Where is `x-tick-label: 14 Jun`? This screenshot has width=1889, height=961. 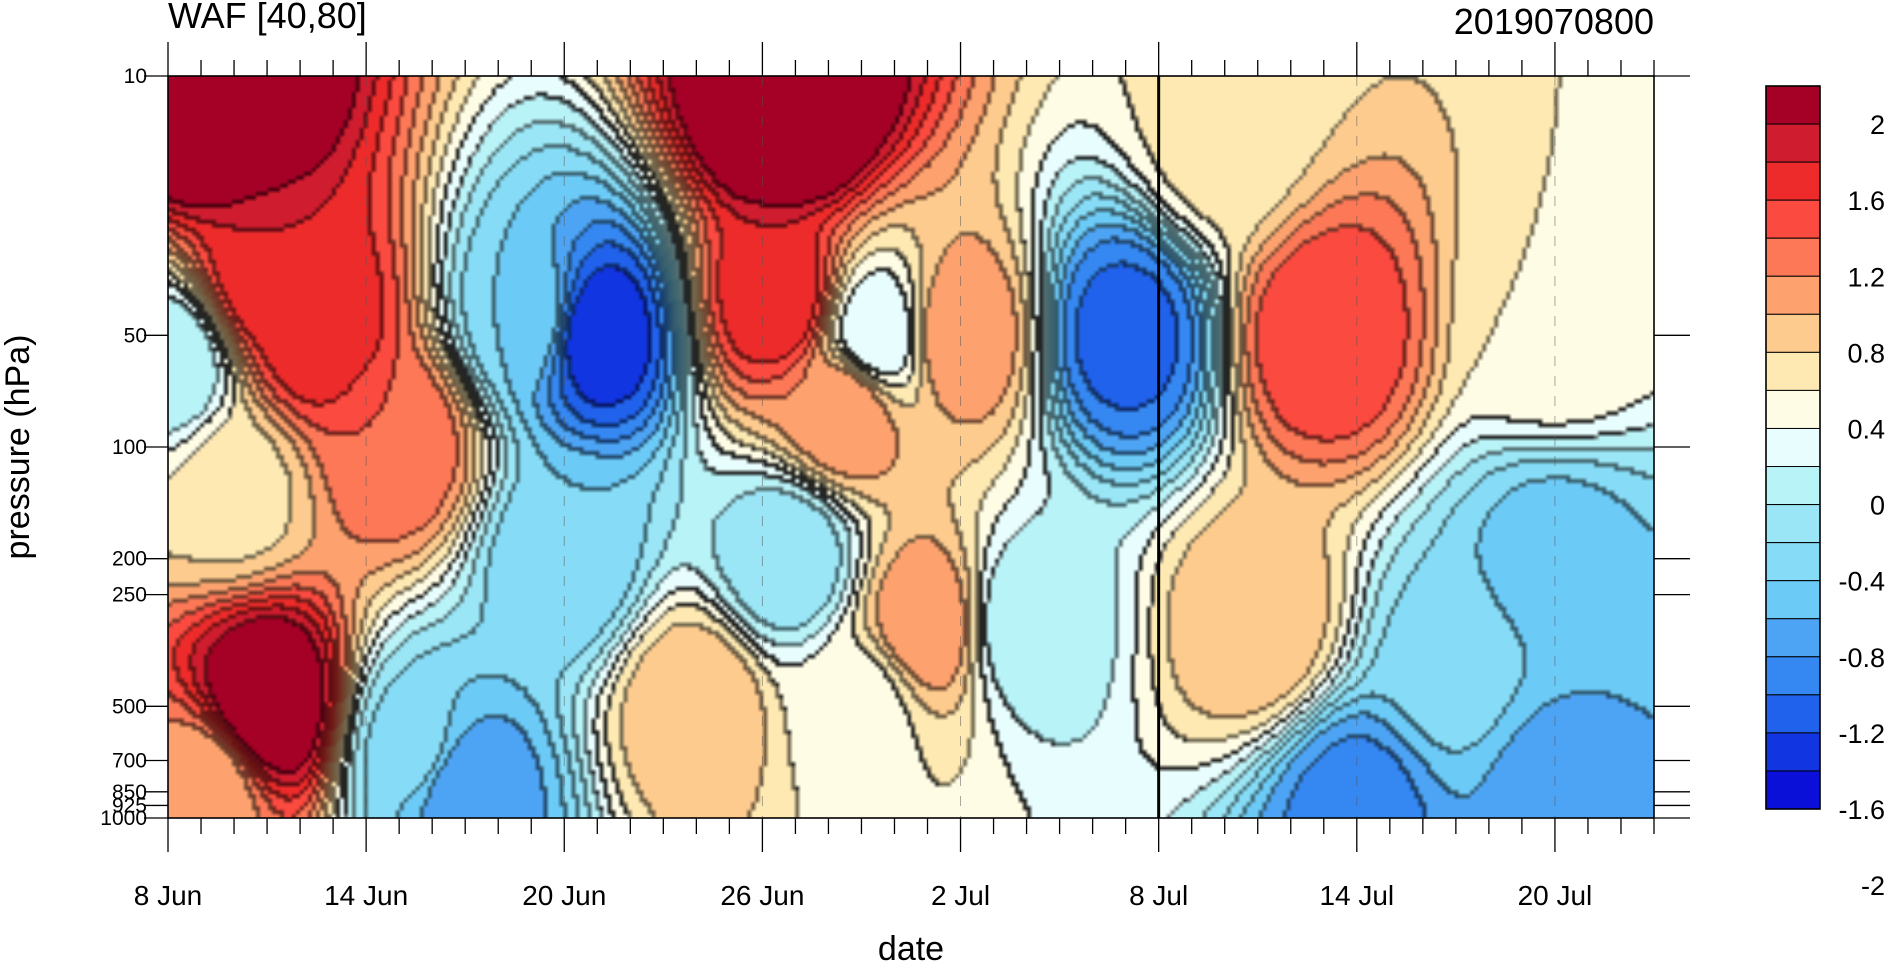 x-tick-label: 14 Jun is located at coordinates (366, 895).